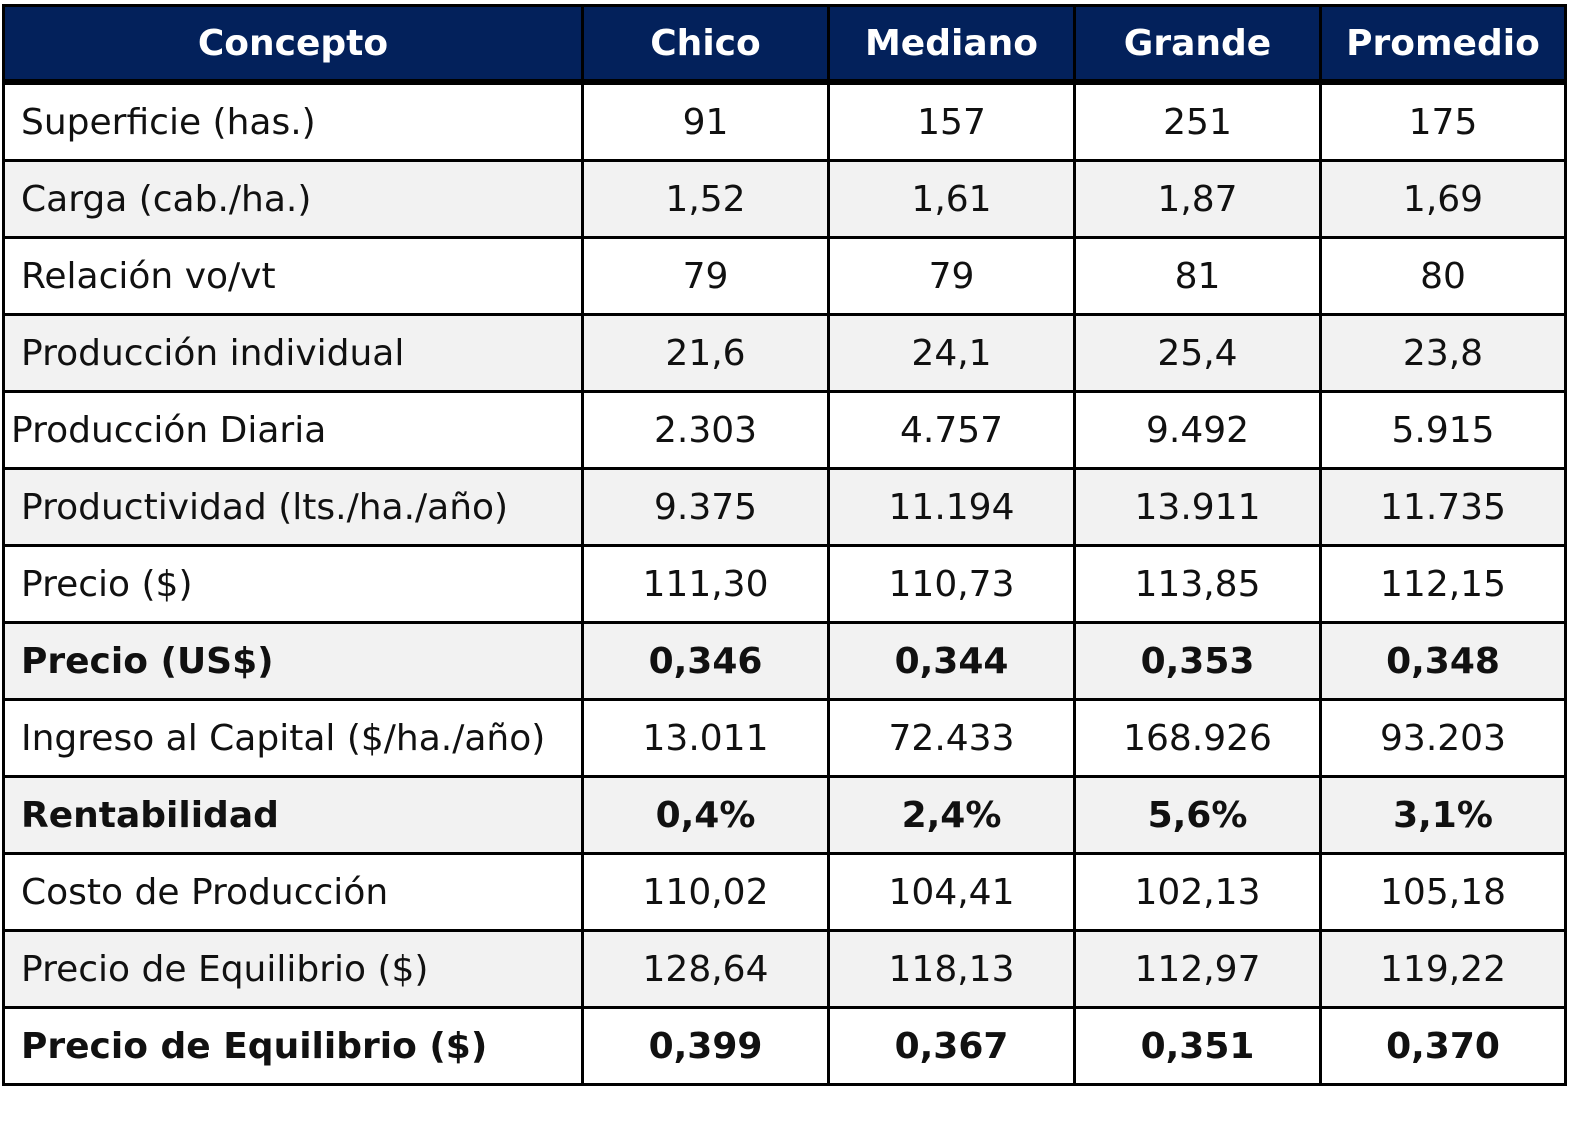  I want to click on row-label: Precio ($), so click(293, 584).